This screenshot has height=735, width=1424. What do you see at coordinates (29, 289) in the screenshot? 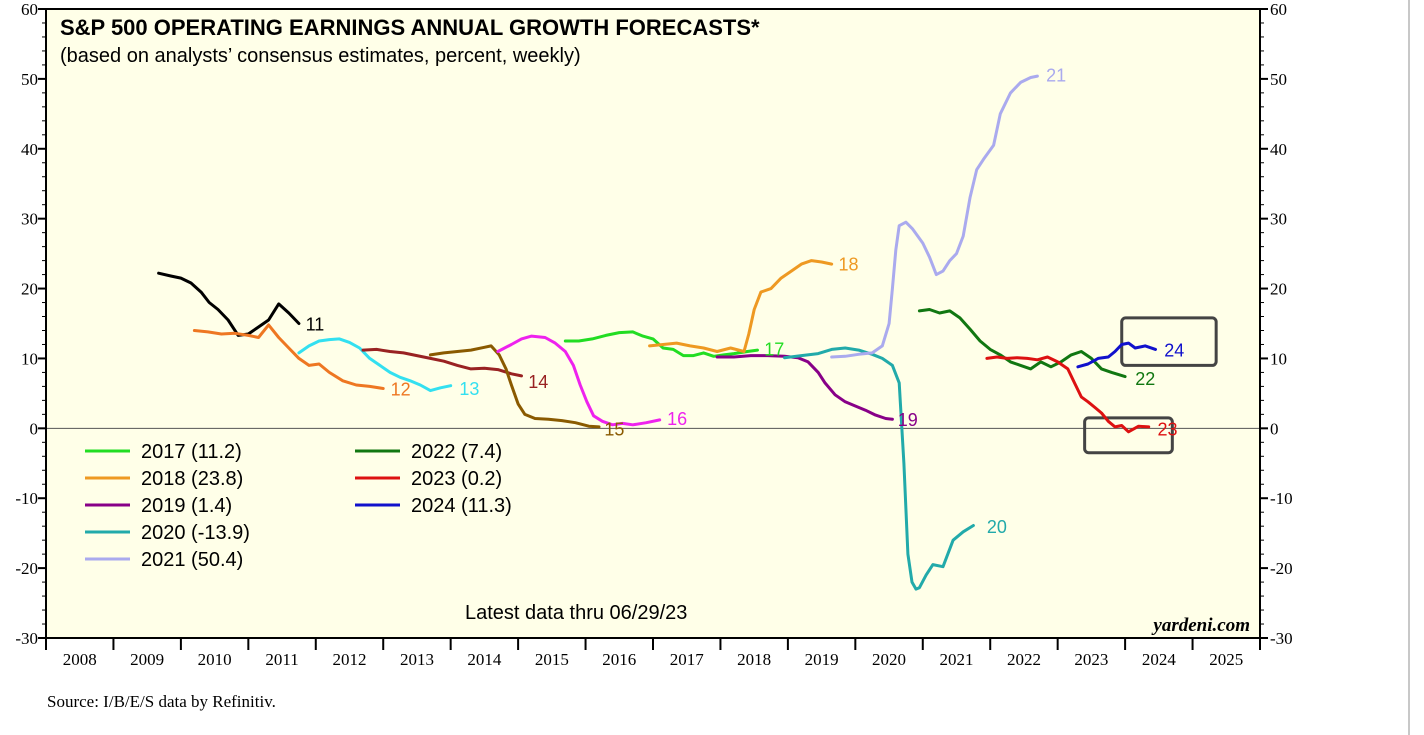
I see `y-tick-label-left: 20` at bounding box center [29, 289].